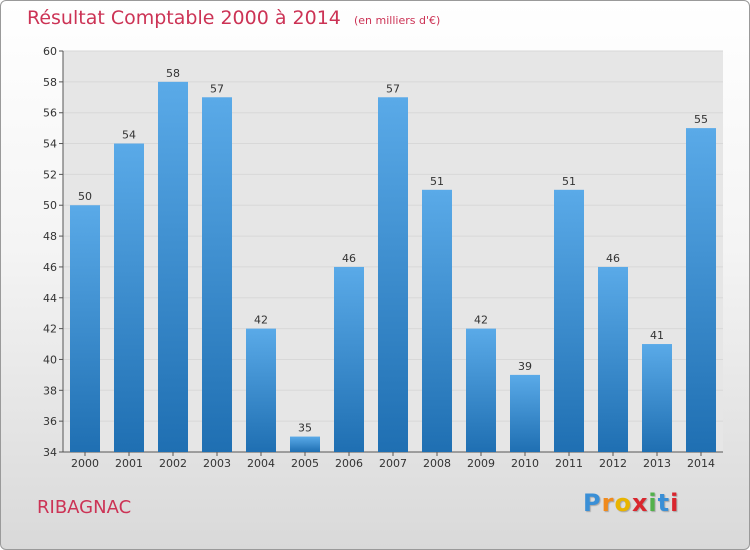 This screenshot has width=750, height=550. Describe the element at coordinates (701, 119) in the screenshot. I see `bar-value-label: 55` at that location.